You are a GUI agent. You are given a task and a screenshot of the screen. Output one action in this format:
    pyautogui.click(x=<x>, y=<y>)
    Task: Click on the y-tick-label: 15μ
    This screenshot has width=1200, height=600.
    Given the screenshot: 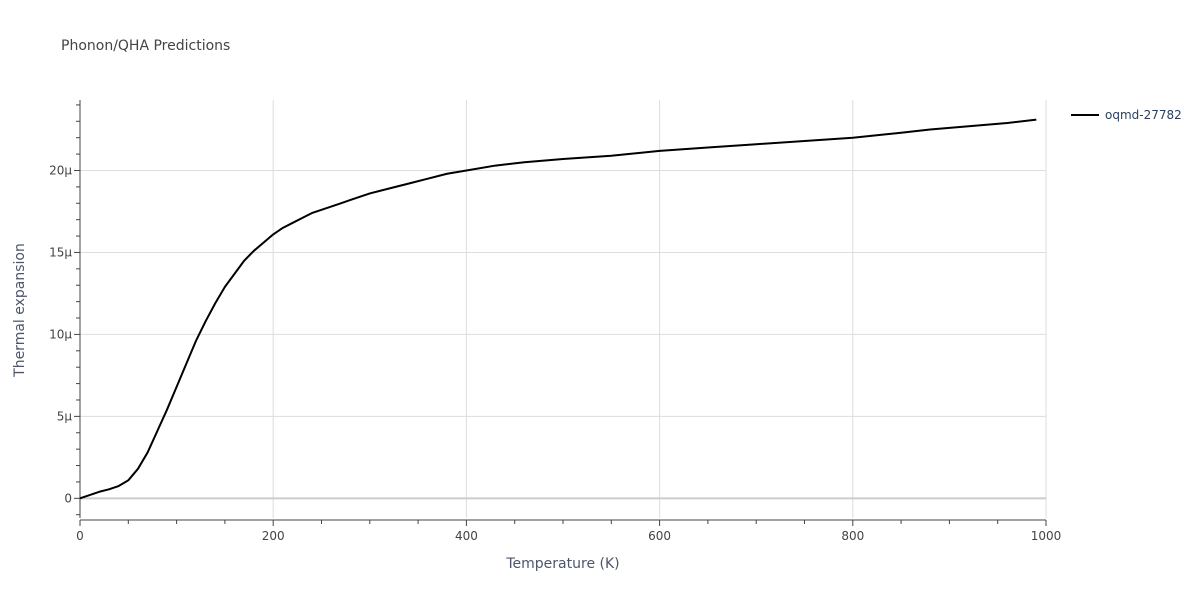 What is the action you would take?
    pyautogui.click(x=60, y=252)
    